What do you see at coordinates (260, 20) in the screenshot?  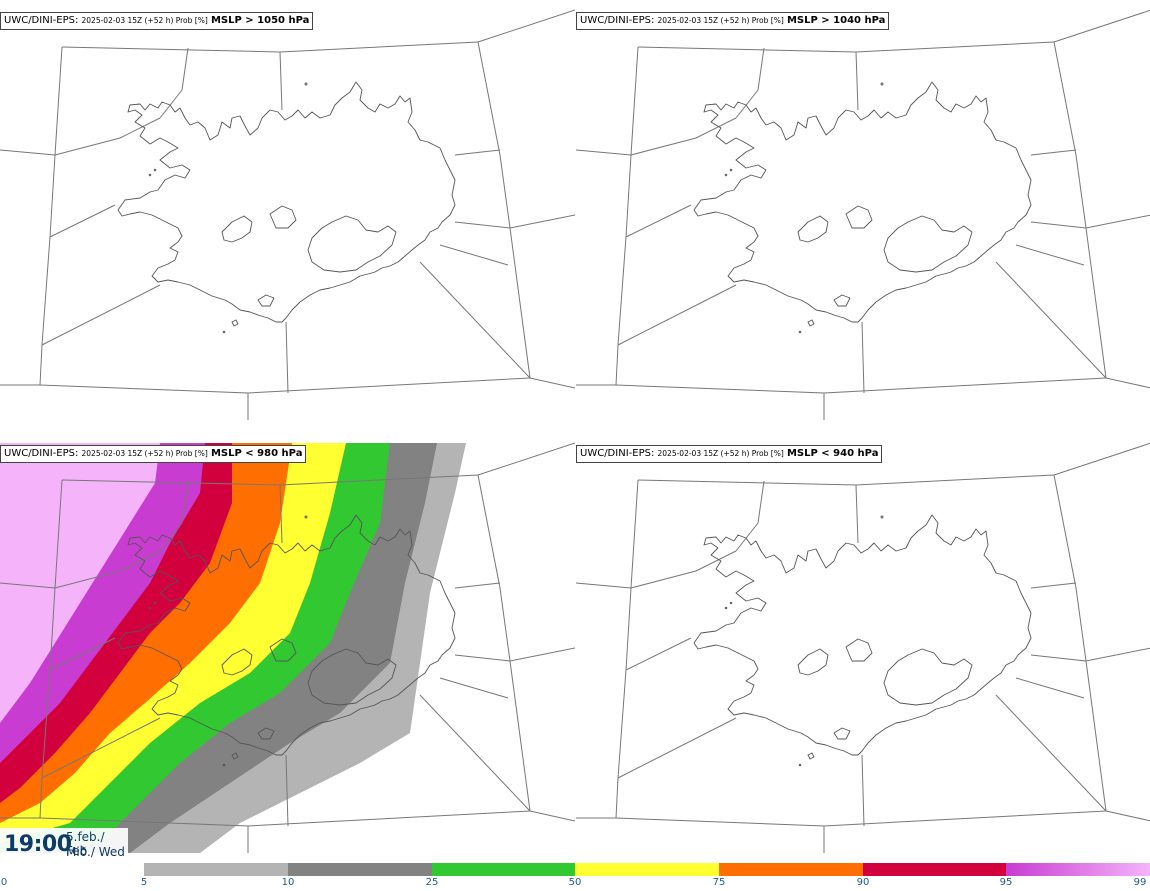 I see `title-variable: MSLP > 1050 hPa` at bounding box center [260, 20].